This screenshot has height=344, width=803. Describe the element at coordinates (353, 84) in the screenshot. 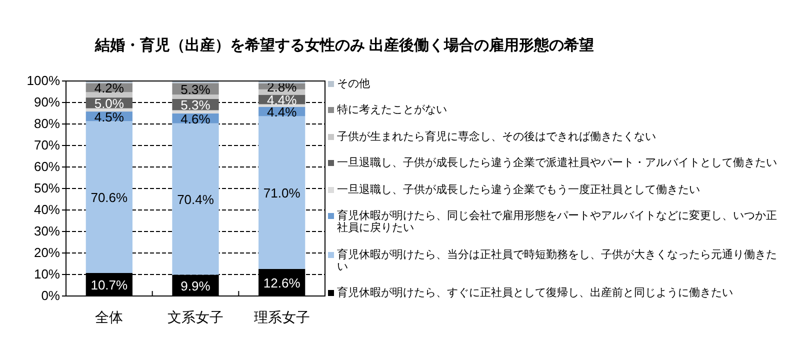

I see `legend-label: その他` at that location.